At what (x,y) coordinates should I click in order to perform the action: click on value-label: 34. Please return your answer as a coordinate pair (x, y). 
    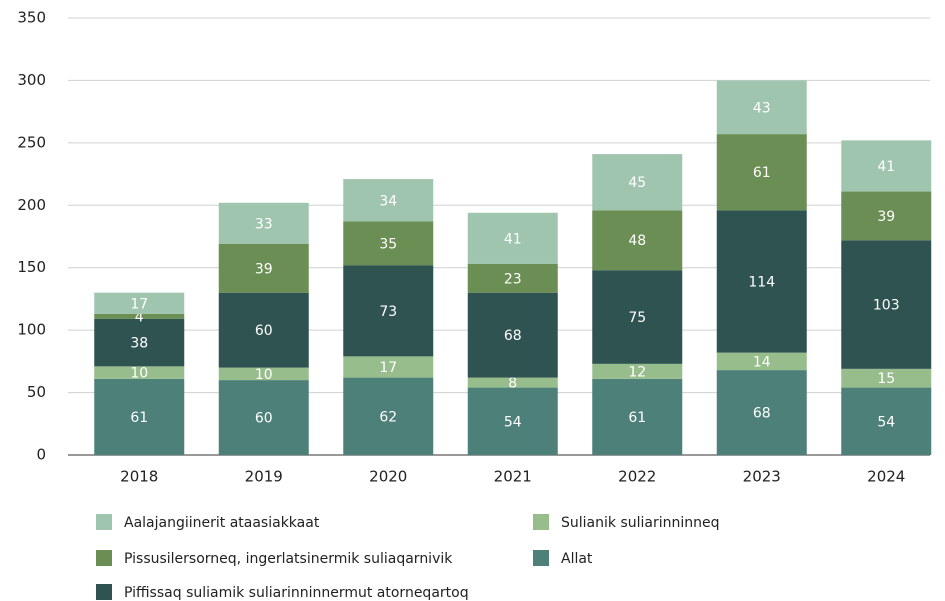
    Looking at the image, I should click on (388, 201).